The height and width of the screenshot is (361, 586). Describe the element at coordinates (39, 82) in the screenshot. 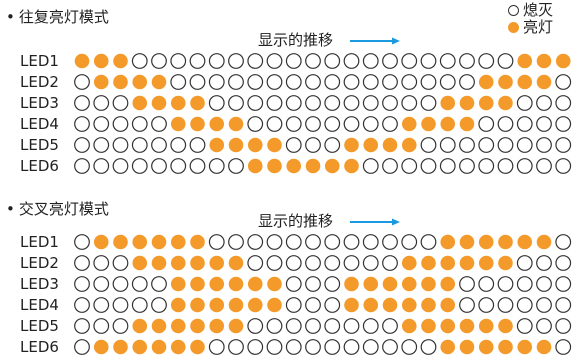

I see `led-row-label: LED2` at that location.